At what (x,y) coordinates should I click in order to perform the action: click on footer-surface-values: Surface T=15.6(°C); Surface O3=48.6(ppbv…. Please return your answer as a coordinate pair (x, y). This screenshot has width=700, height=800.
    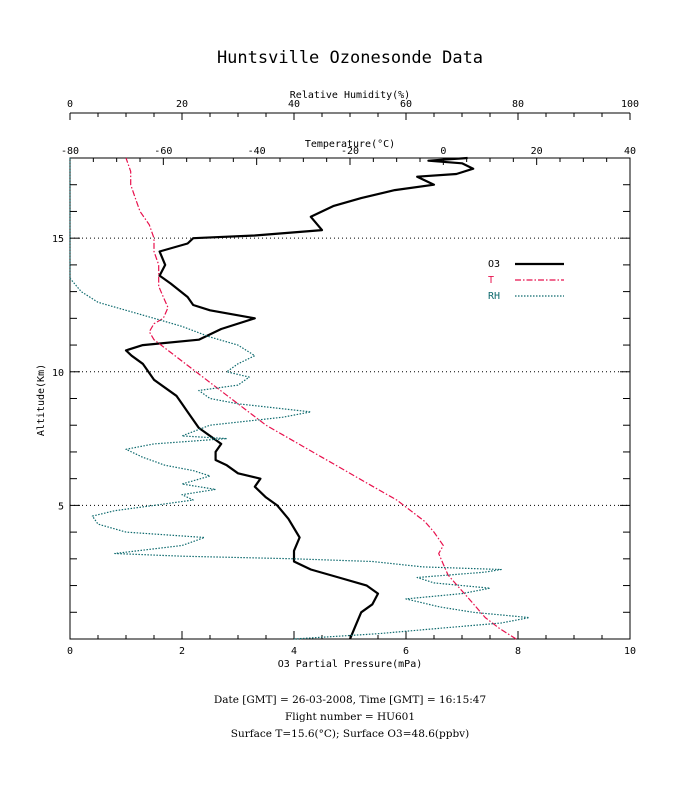
    Looking at the image, I should click on (350, 734).